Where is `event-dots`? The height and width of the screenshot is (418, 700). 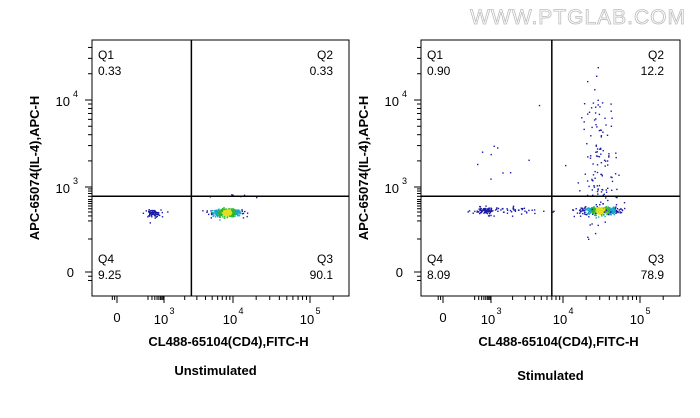
event-dots is located at coordinates (546, 153).